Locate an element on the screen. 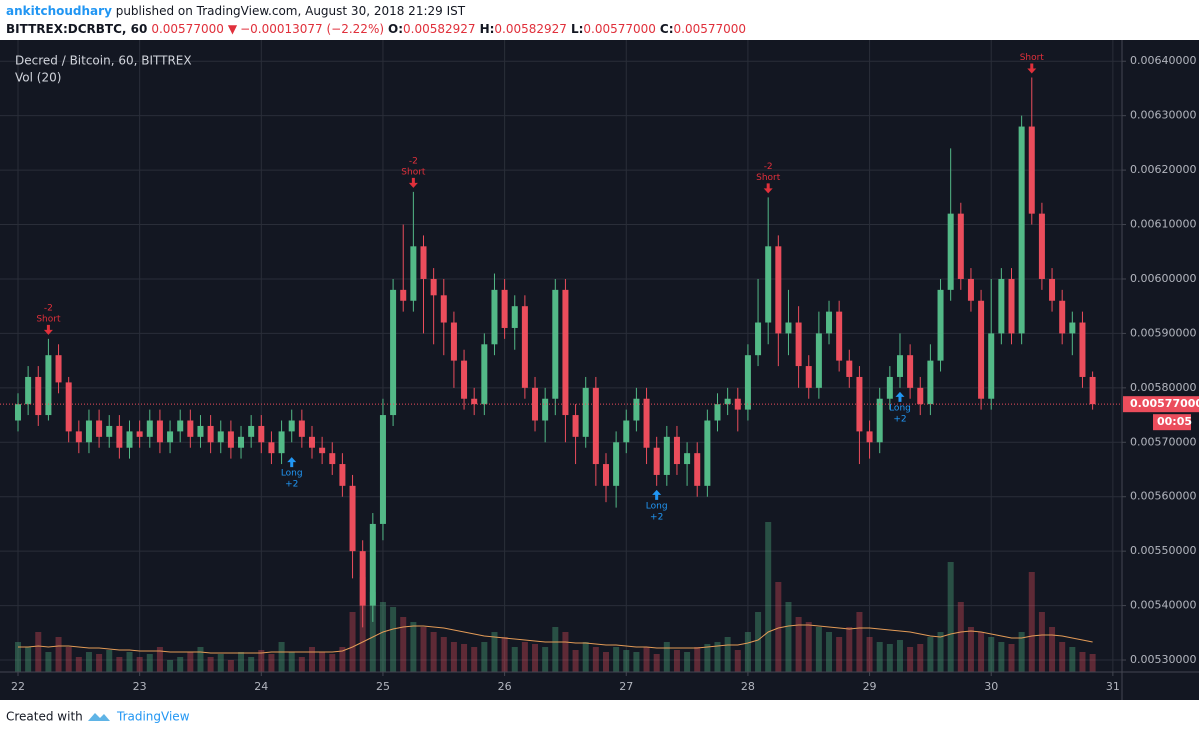 Image resolution: width=1199 pixels, height=734 pixels. tradingview-logo: TradingView is located at coordinates (139, 717).